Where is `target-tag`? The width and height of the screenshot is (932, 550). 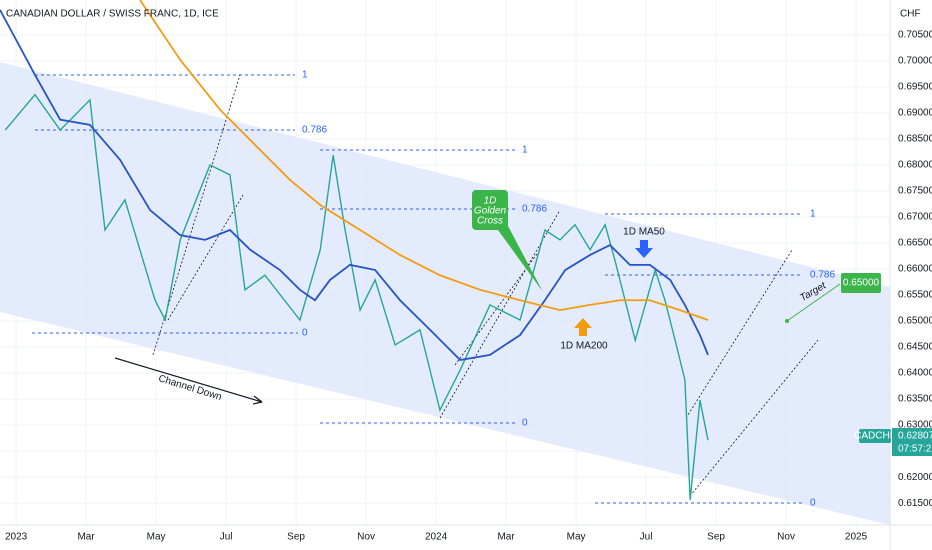 target-tag is located at coordinates (861, 283).